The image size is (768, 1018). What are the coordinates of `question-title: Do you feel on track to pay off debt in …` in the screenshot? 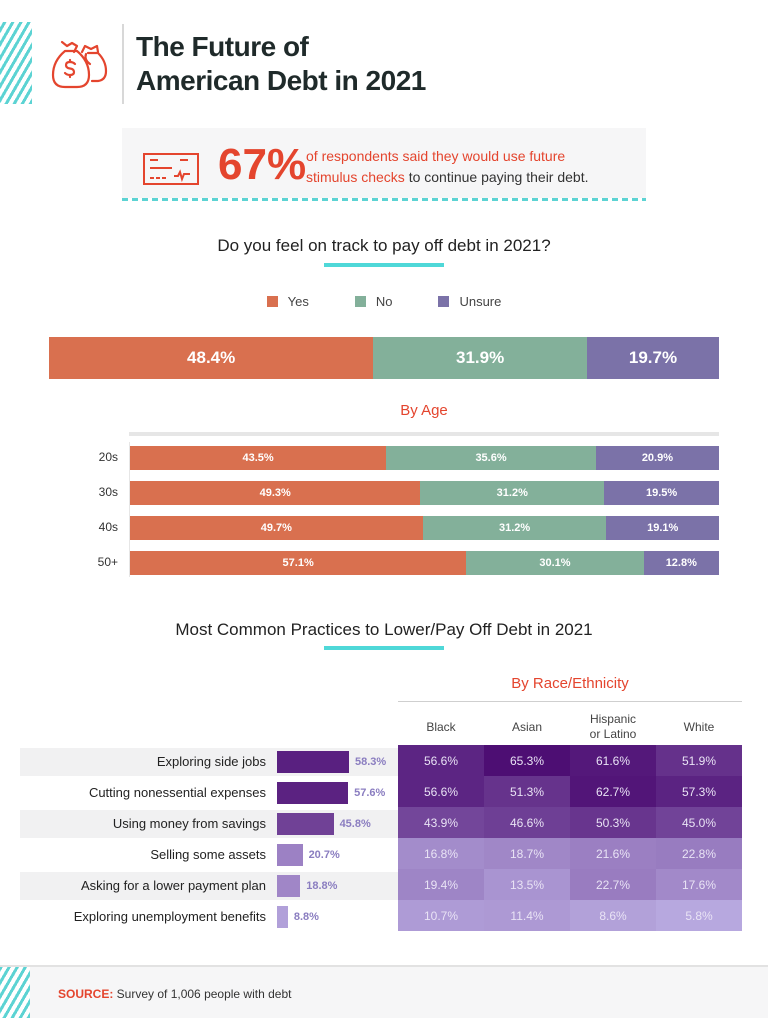 It's located at (384, 245).